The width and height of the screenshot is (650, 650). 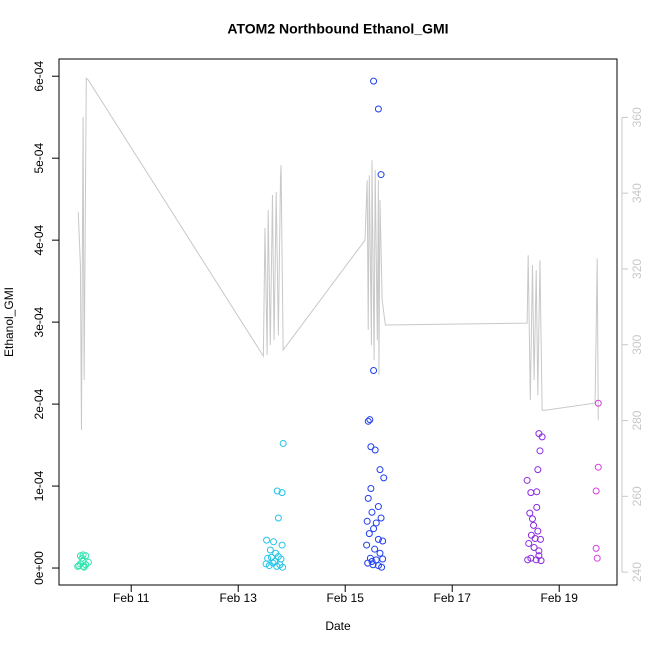 I want to click on y2-tick-label: 320, so click(x=637, y=269).